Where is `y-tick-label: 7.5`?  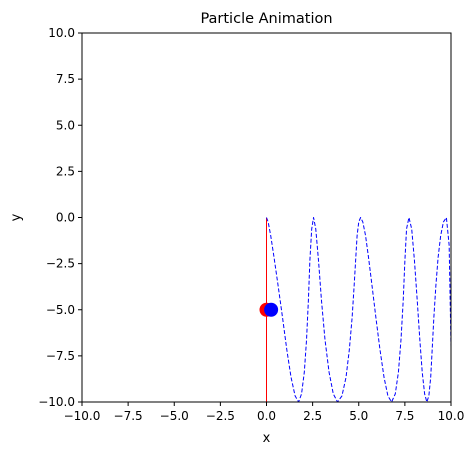
y-tick-label: 7.5 is located at coordinates (65, 79).